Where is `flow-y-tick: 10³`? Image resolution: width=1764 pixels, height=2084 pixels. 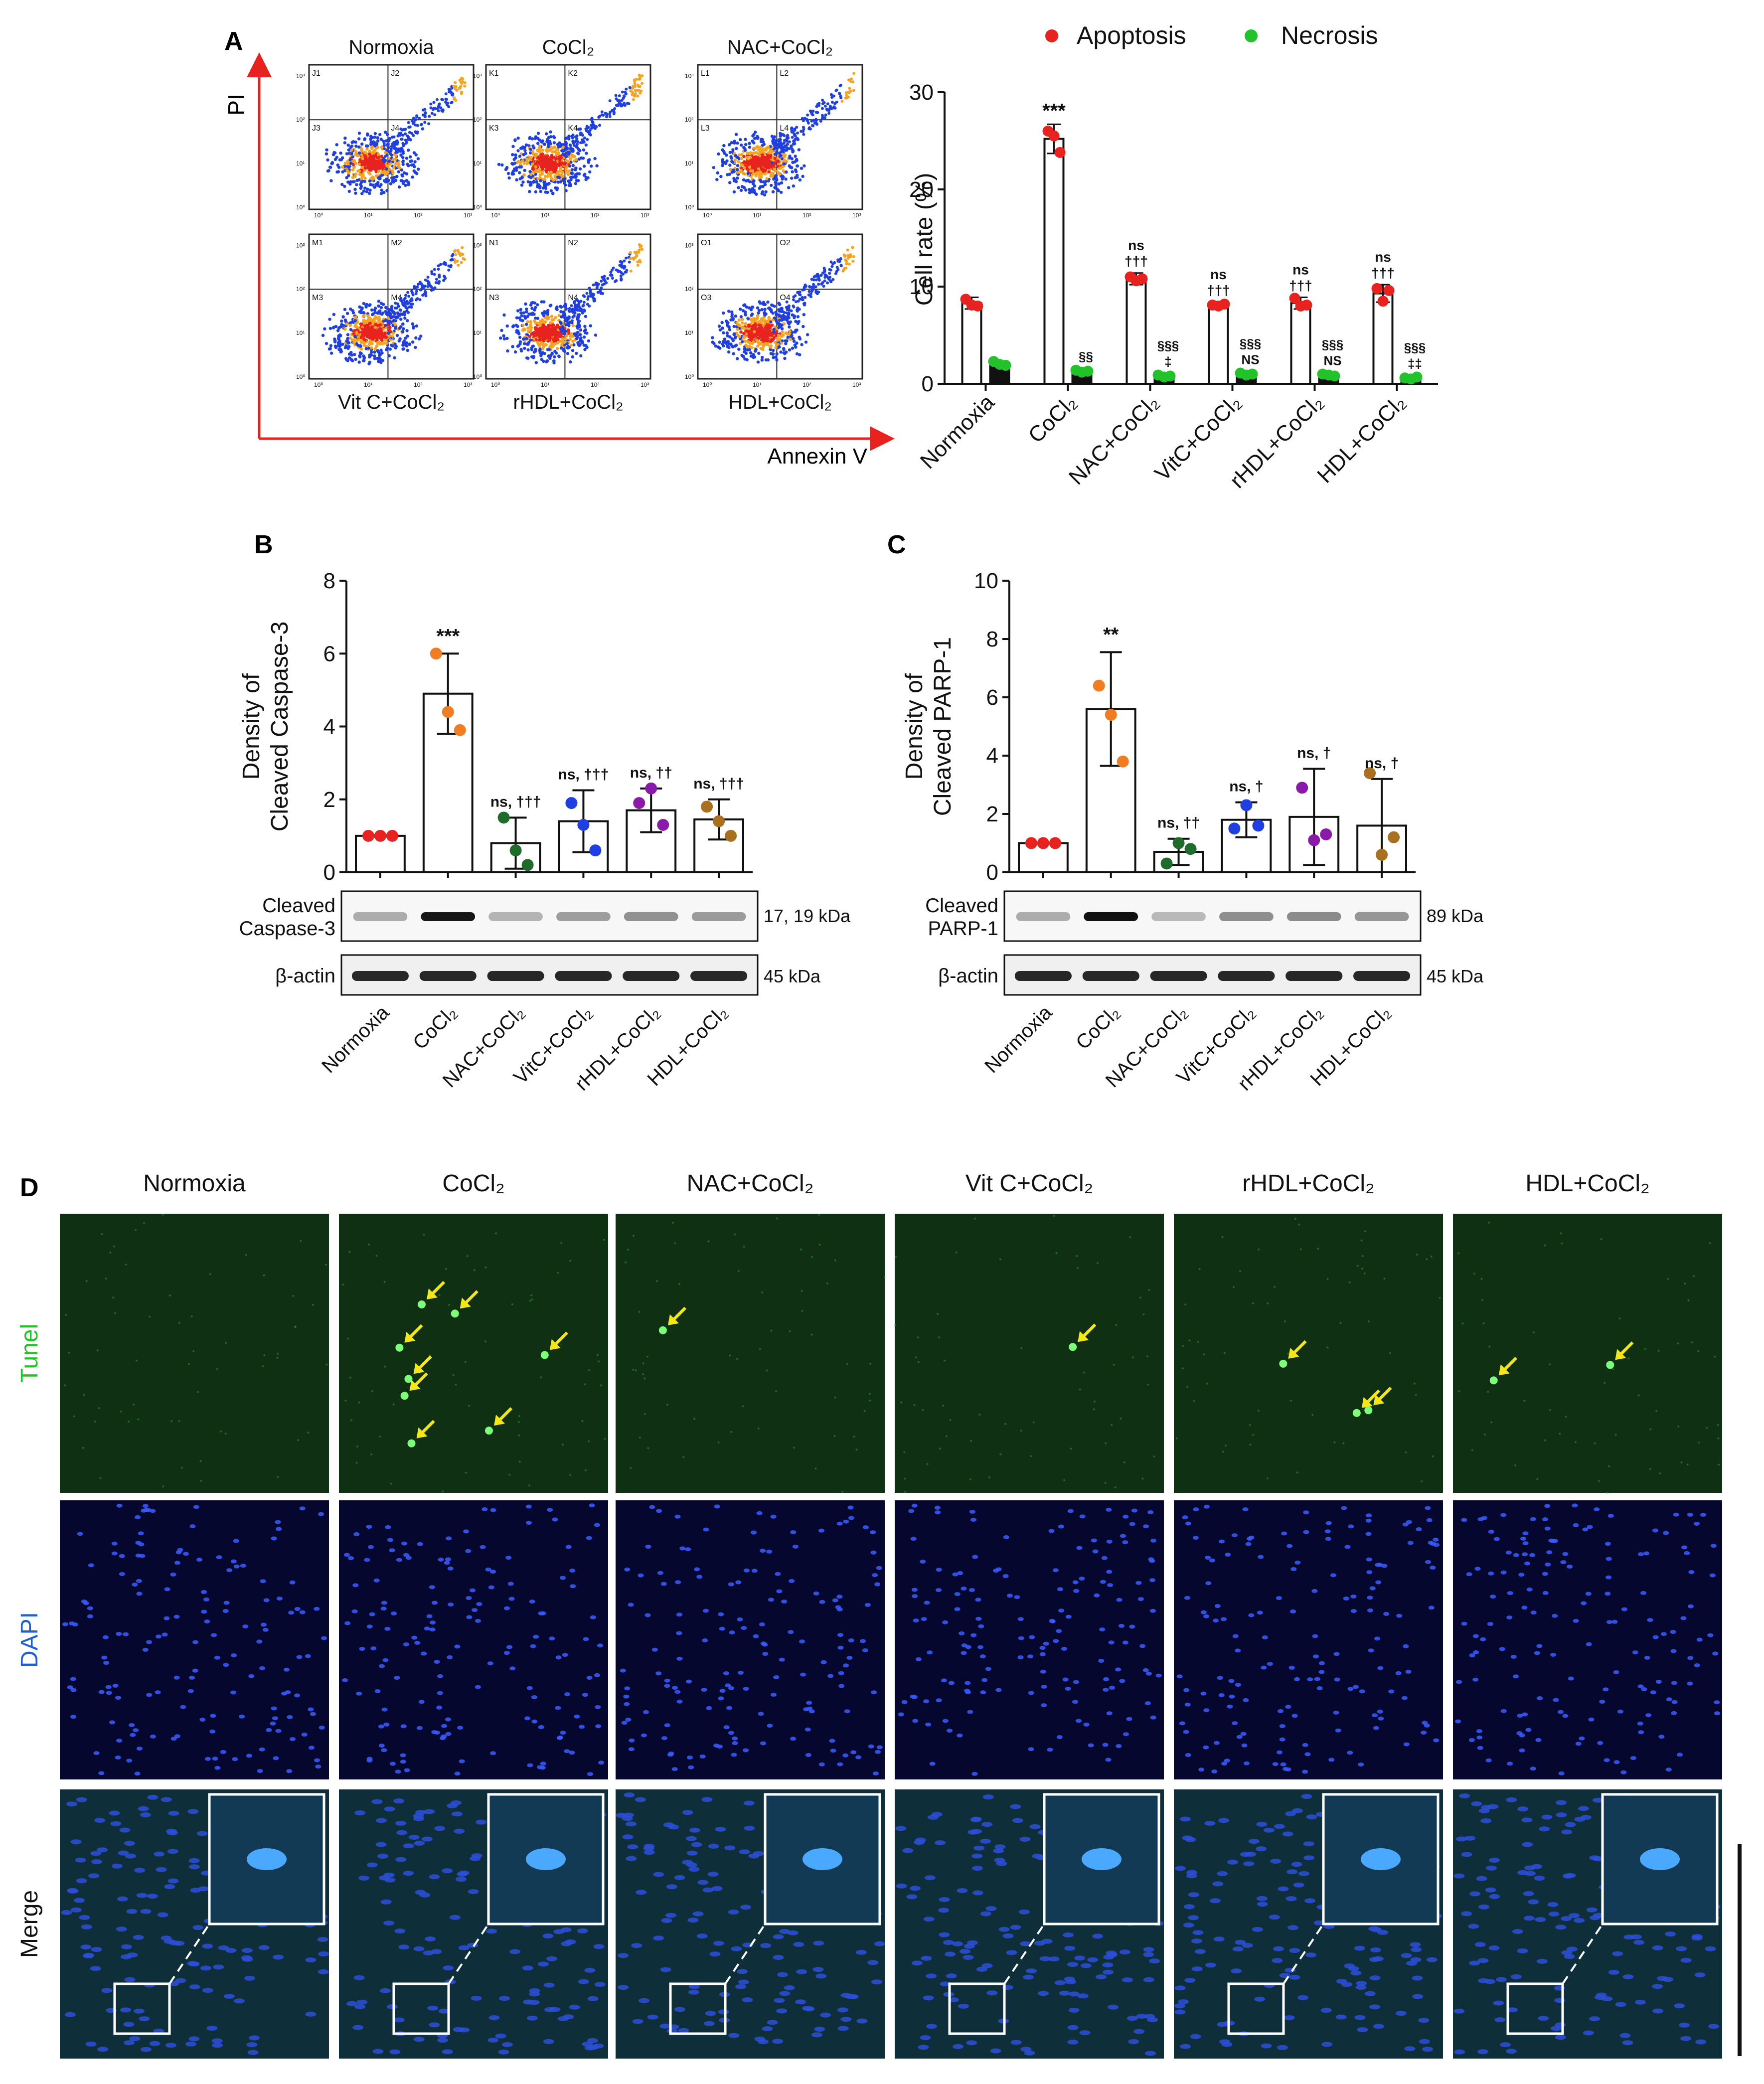
flow-y-tick: 10³ is located at coordinates (477, 75).